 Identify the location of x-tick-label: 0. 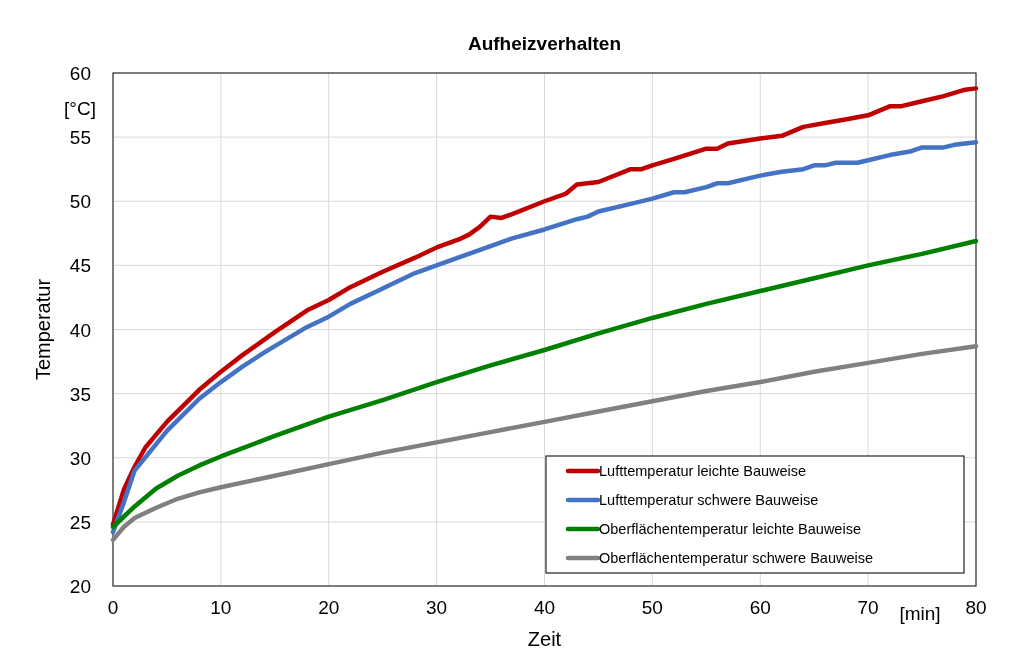
(113, 607).